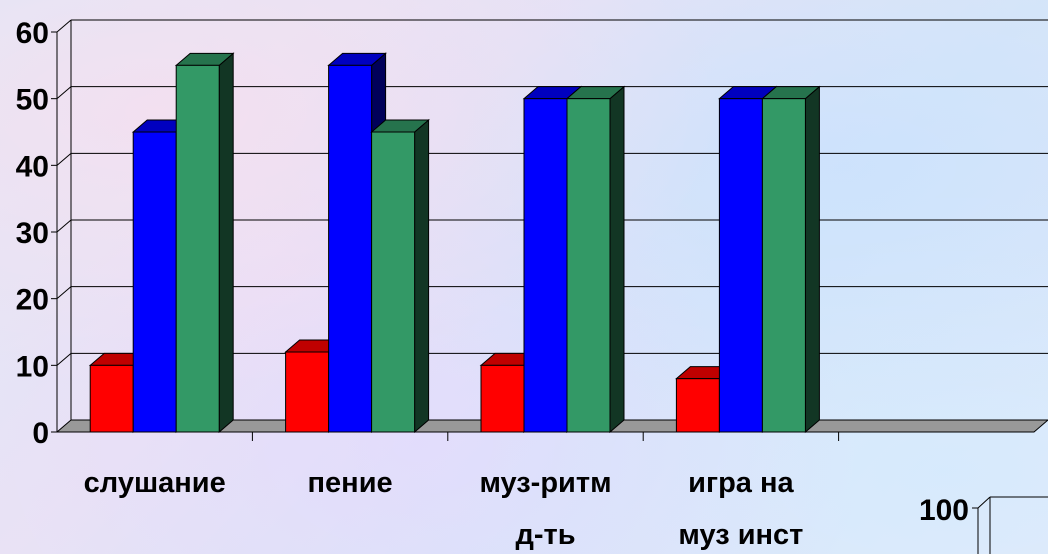 This screenshot has height=554, width=1048. Describe the element at coordinates (741, 483) in the screenshot. I see `x-category-label: игра на` at that location.